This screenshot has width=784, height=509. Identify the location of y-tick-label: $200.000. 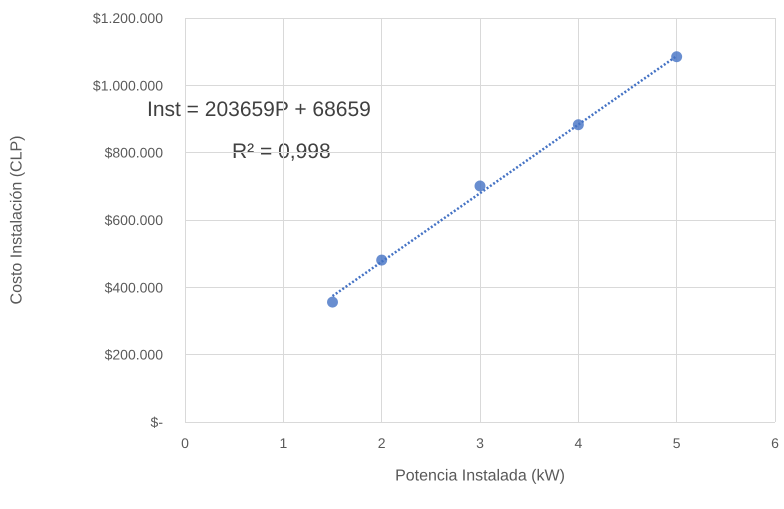
(134, 354).